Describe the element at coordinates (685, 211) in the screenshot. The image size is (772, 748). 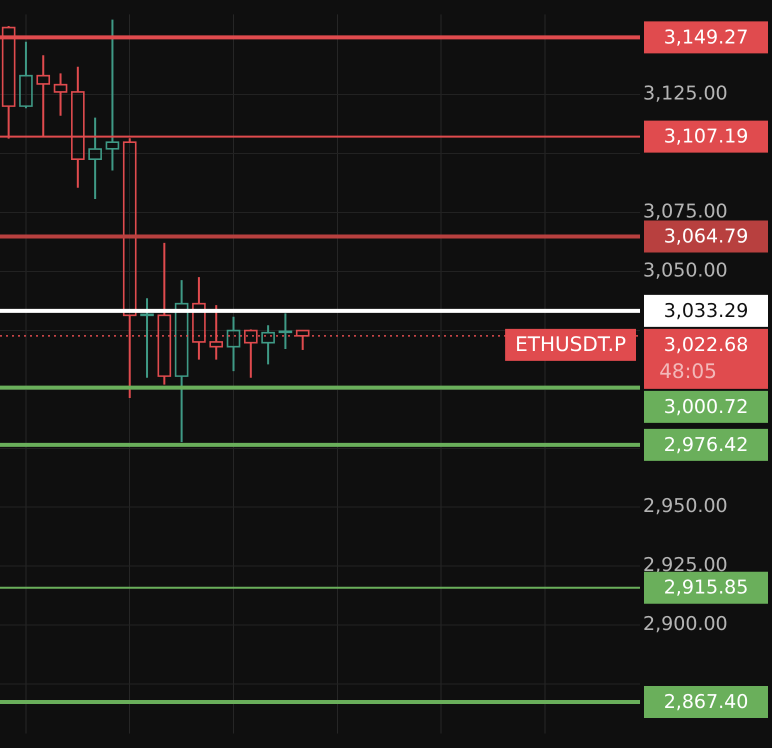
I see `y-tick-label: 3,075.00` at that location.